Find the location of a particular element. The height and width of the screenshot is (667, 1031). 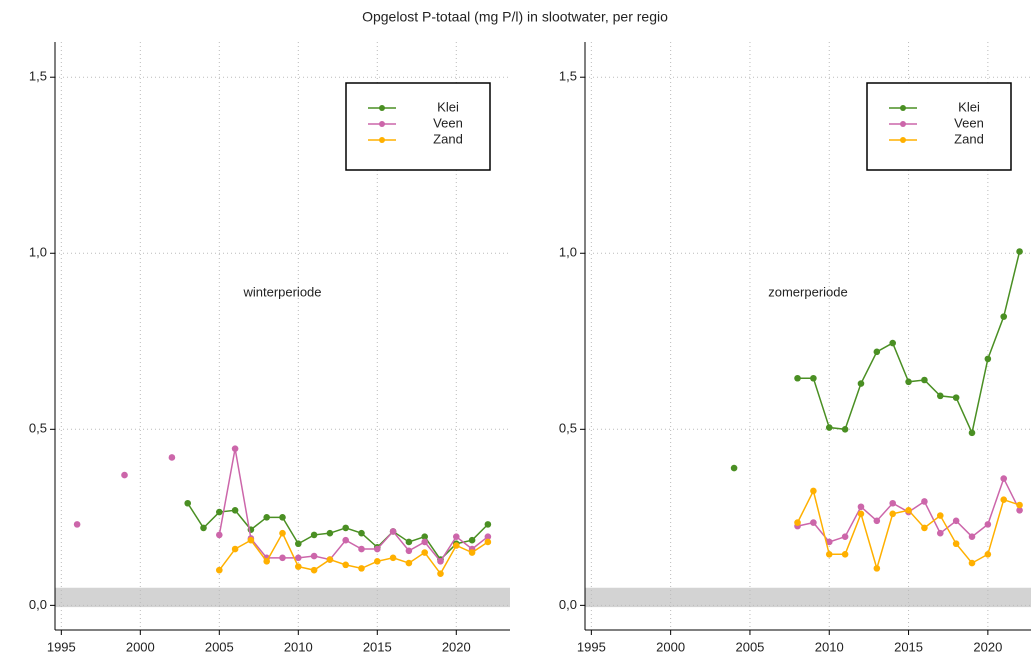

x-tick-label: 2015 is located at coordinates (908, 646).